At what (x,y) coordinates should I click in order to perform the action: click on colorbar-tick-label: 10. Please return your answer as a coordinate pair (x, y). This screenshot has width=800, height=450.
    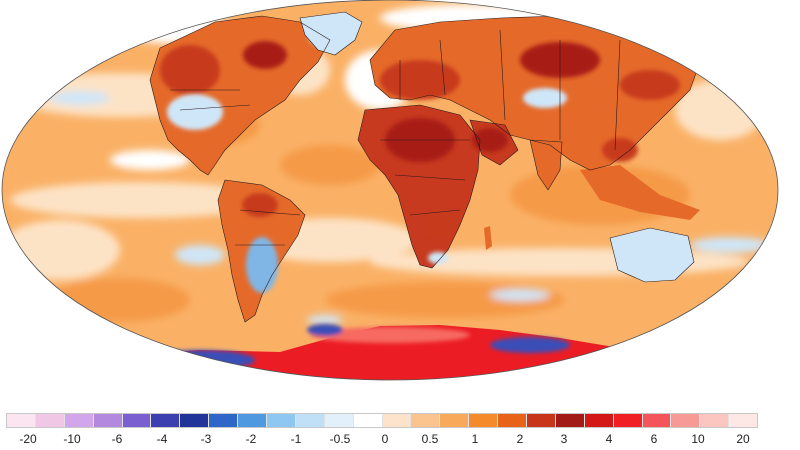
    Looking at the image, I should click on (698, 439).